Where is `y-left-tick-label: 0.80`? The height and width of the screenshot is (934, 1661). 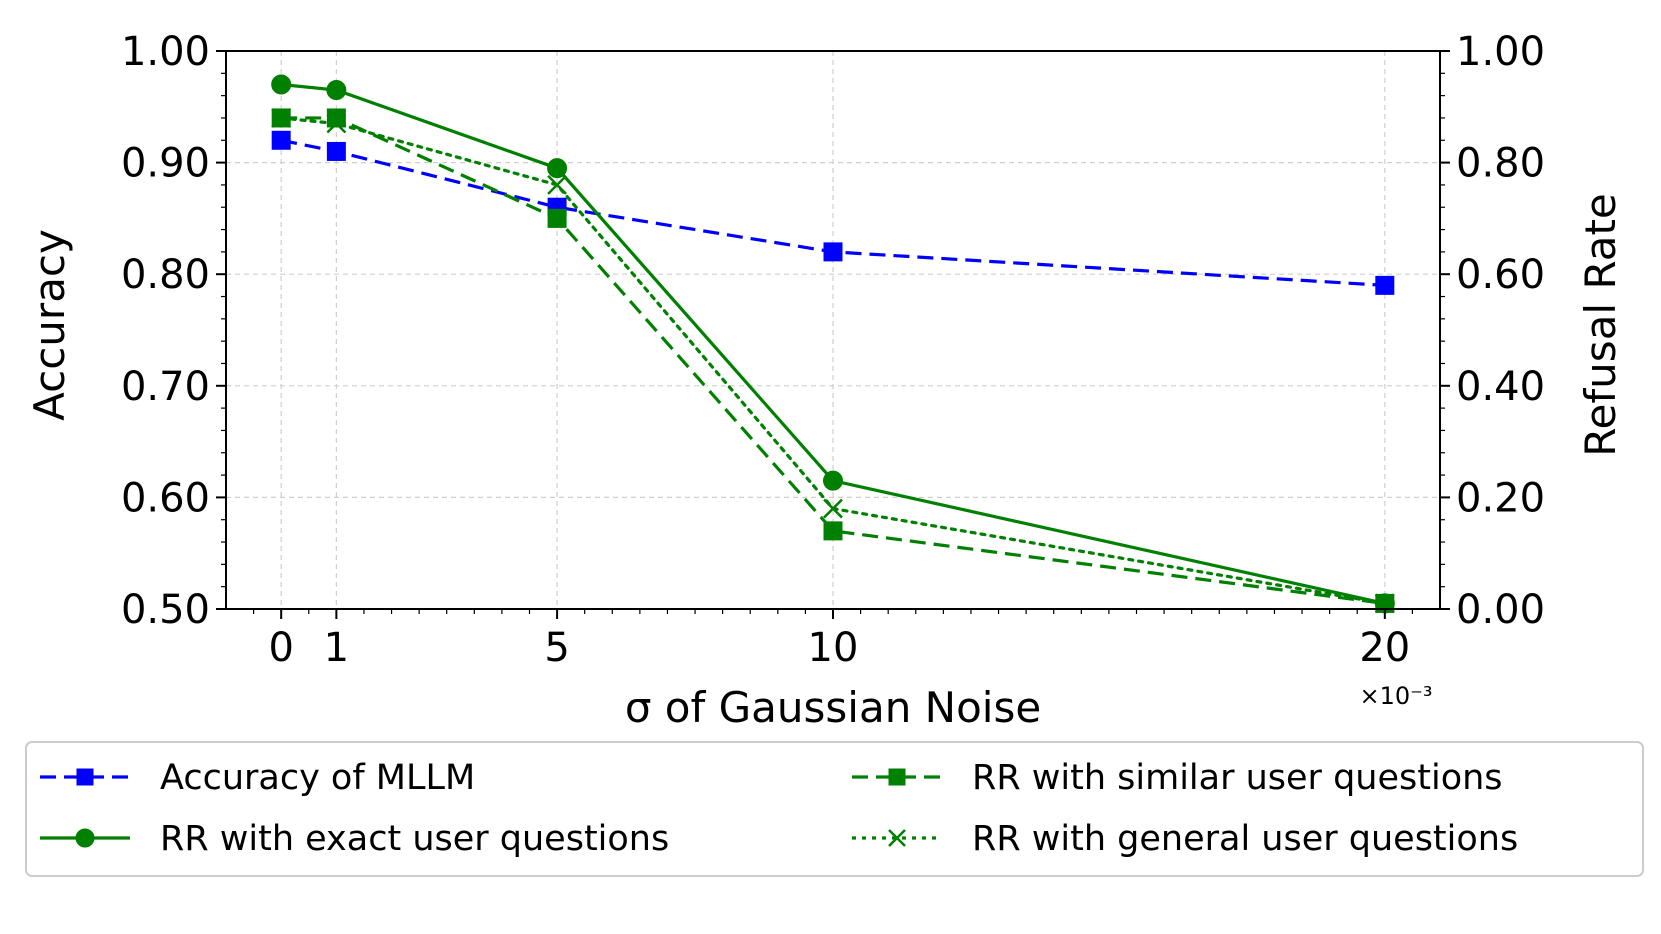
y-left-tick-label: 0.80 is located at coordinates (165, 275).